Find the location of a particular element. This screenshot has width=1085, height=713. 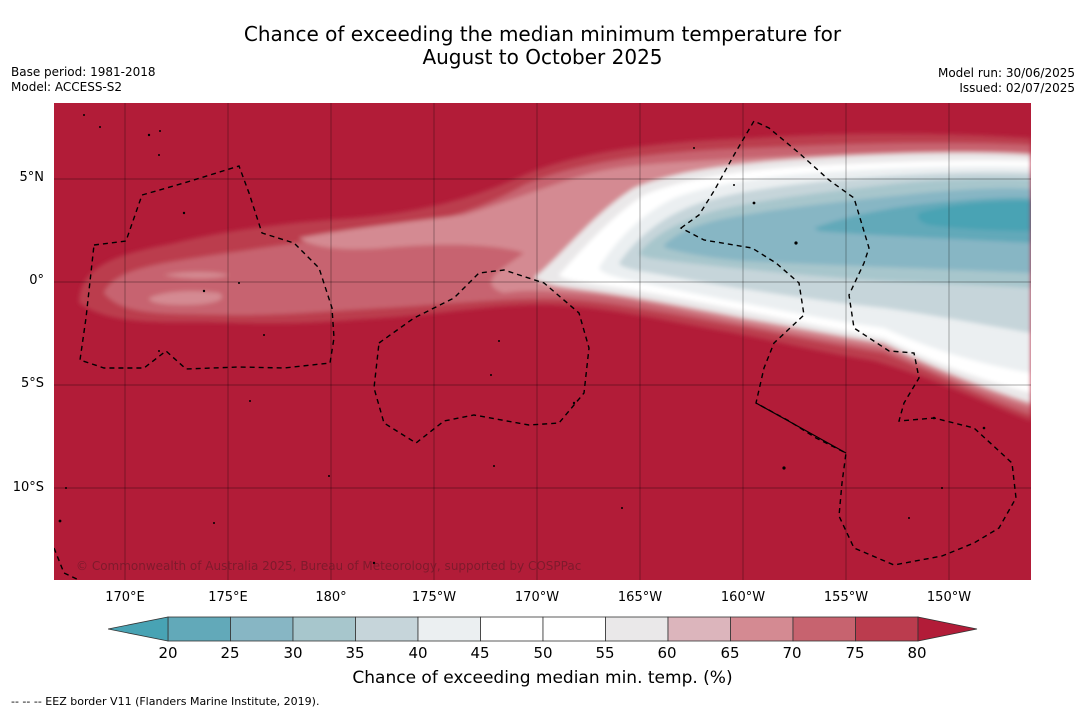

eez-samoa-edge is located at coordinates (67, 563).